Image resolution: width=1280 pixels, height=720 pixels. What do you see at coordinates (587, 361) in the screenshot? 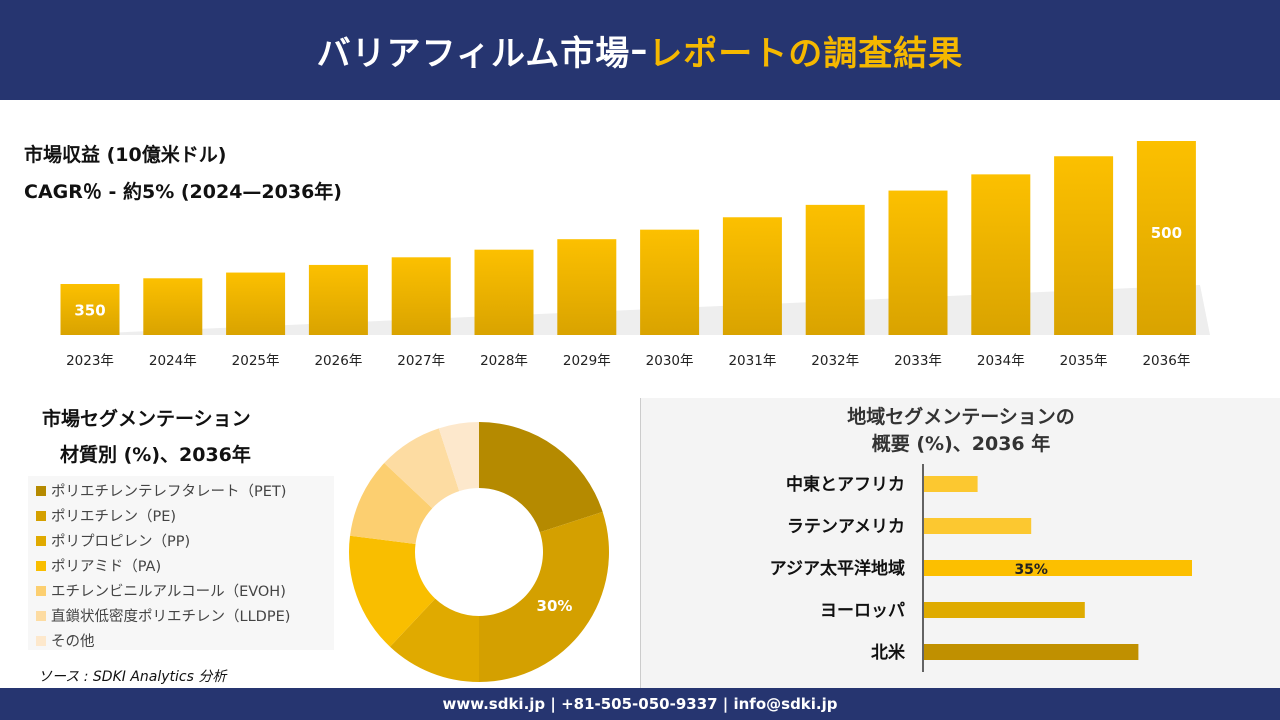
I see `year-label: 2029年` at bounding box center [587, 361].